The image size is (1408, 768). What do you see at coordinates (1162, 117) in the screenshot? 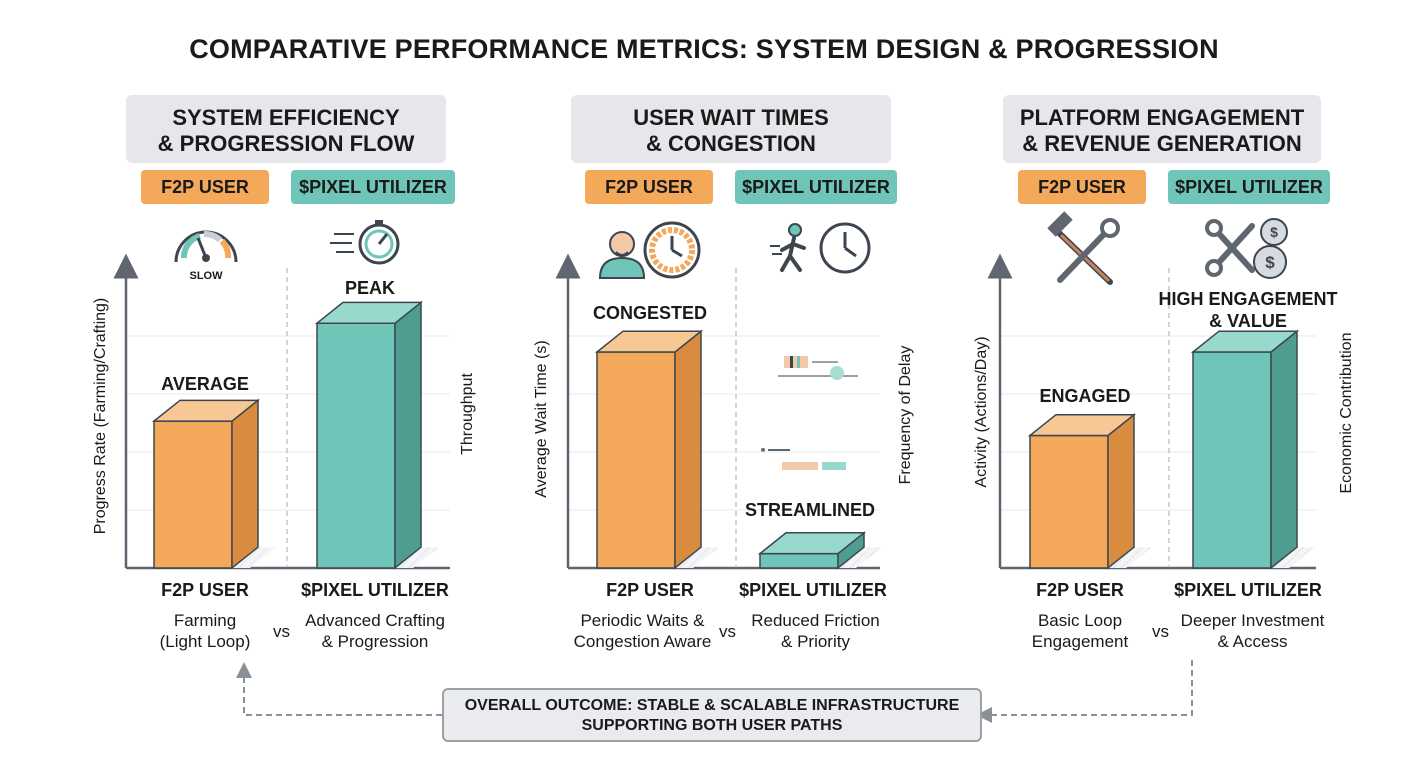
I see `panel-3-title-line-1: PLATFORM ENGAGEMENT` at bounding box center [1162, 117].